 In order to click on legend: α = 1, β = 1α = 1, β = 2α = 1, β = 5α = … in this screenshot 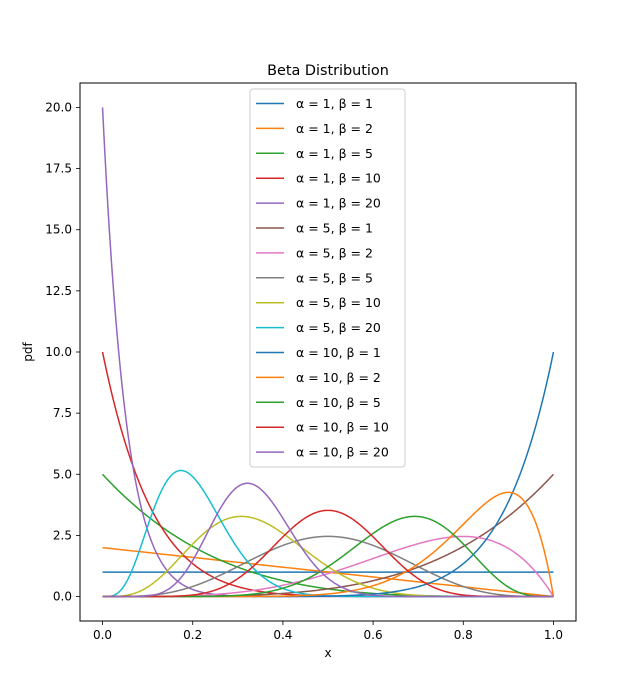, I will do `click(327, 278)`.